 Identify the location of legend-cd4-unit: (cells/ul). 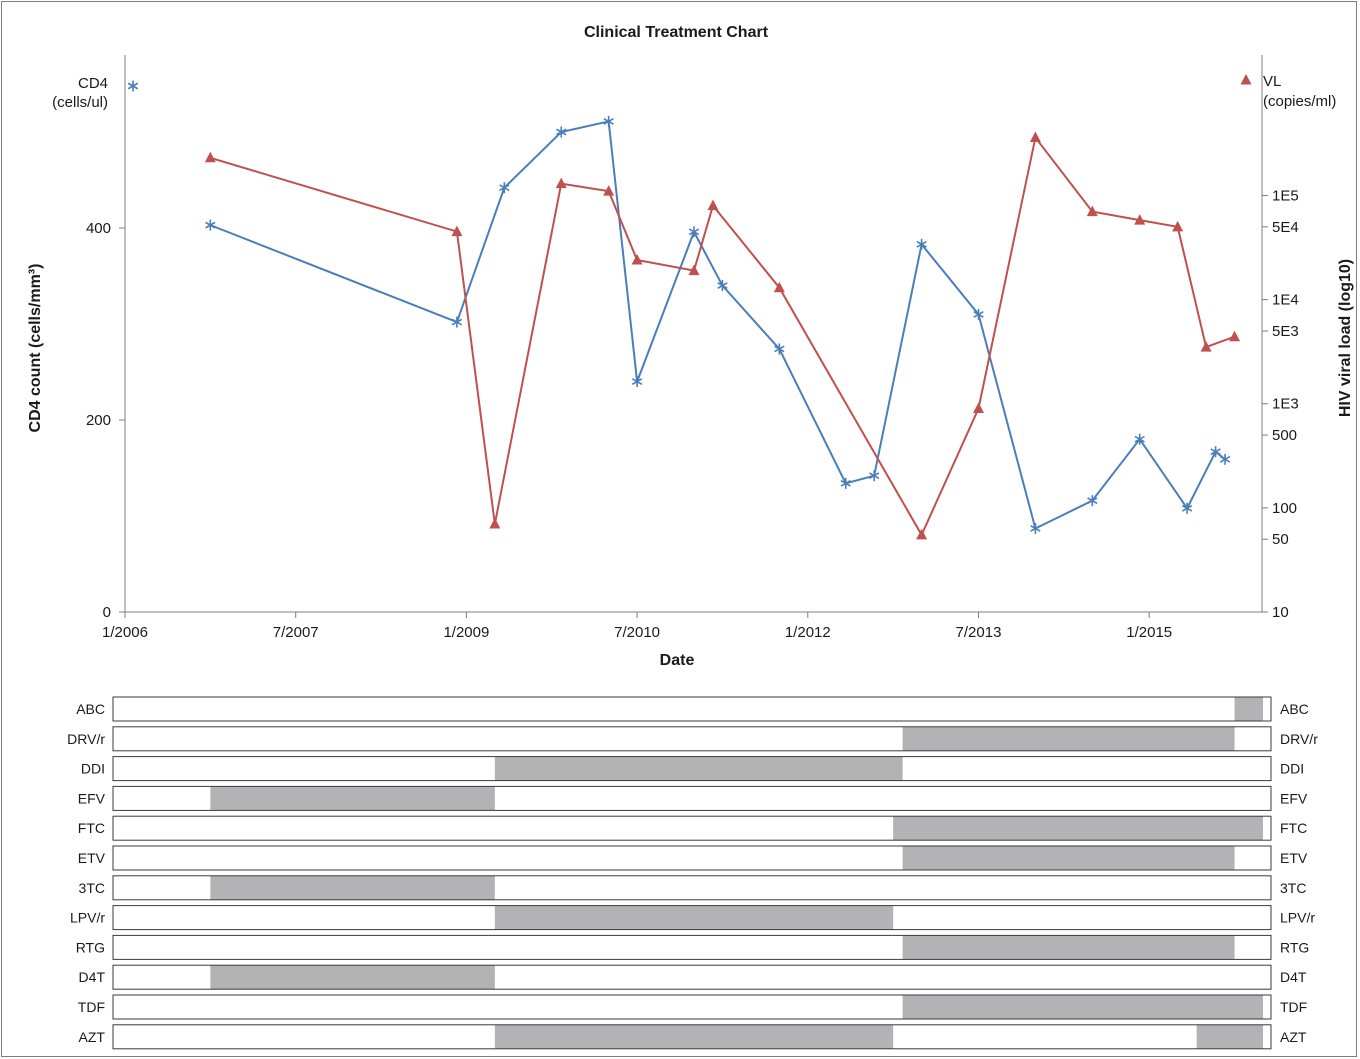
(80, 102).